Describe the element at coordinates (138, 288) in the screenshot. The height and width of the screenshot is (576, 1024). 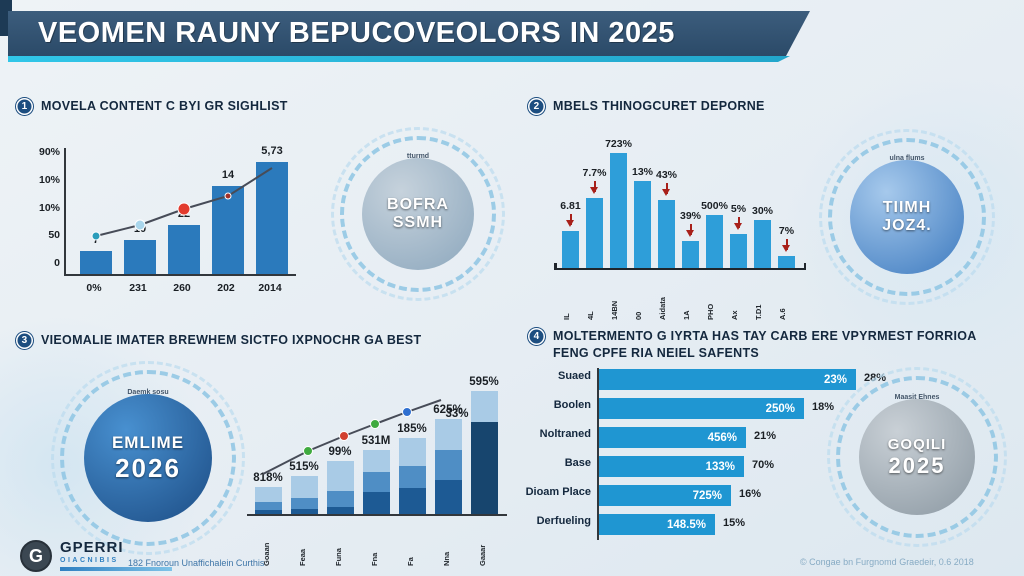
I see `x-axis-tick: 231` at that location.